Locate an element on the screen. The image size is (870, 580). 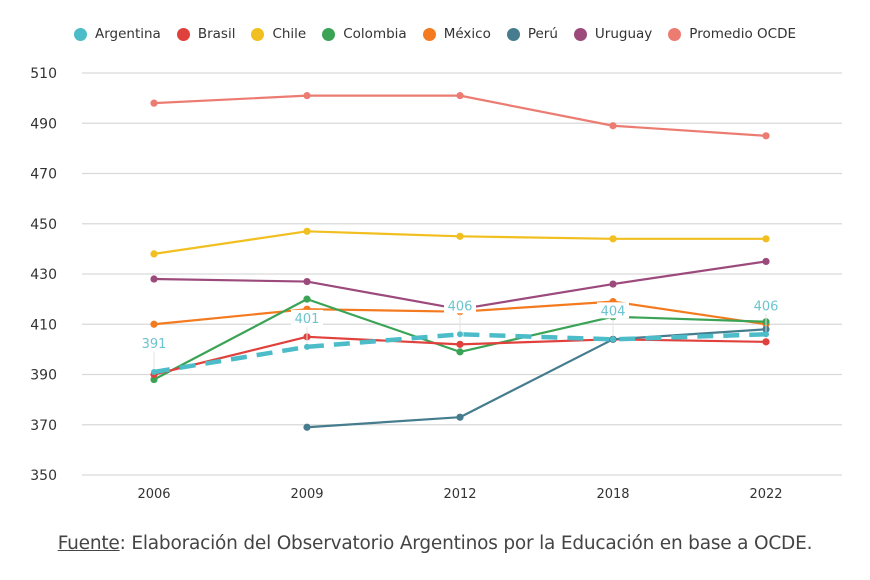
legend-label: Promedio OCDE is located at coordinates (743, 34).